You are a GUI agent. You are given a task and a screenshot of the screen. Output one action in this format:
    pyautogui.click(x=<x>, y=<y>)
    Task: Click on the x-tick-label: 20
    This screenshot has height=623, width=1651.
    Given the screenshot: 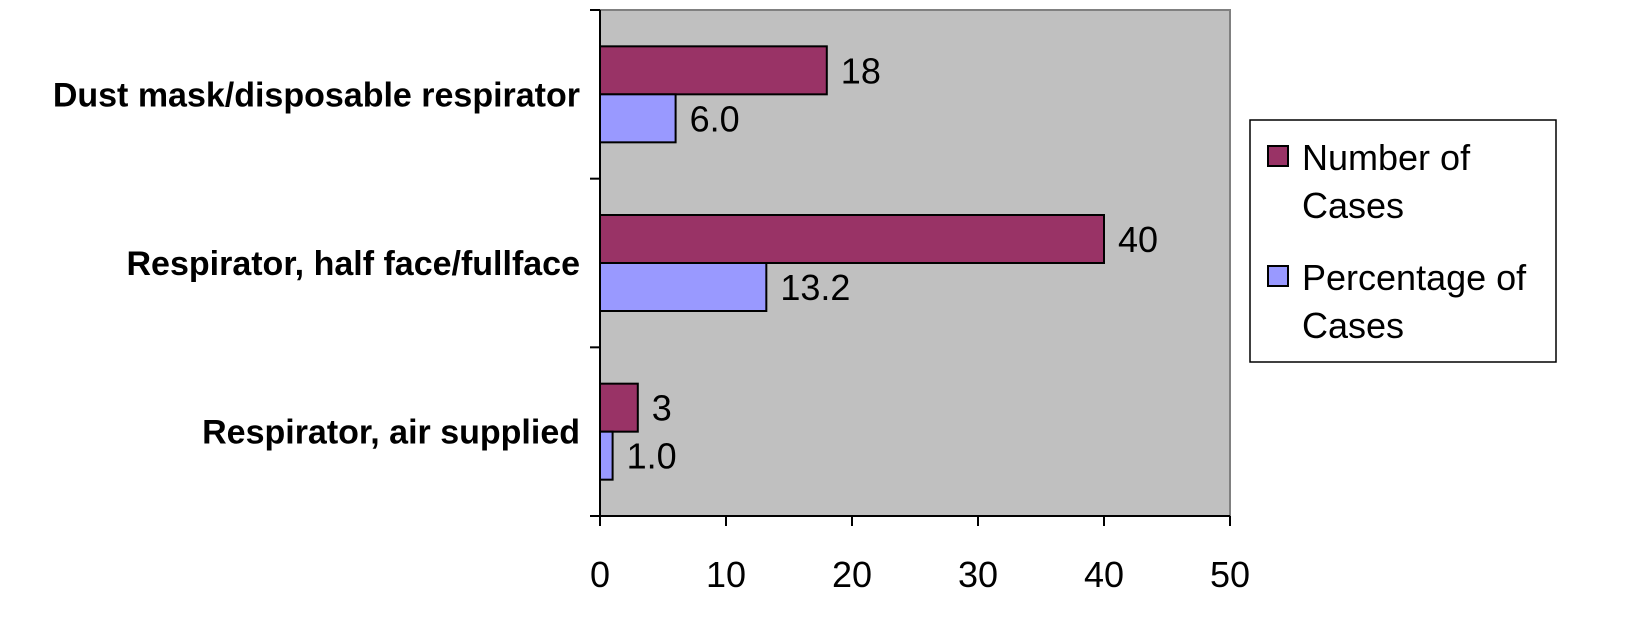 What is the action you would take?
    pyautogui.click(x=852, y=574)
    